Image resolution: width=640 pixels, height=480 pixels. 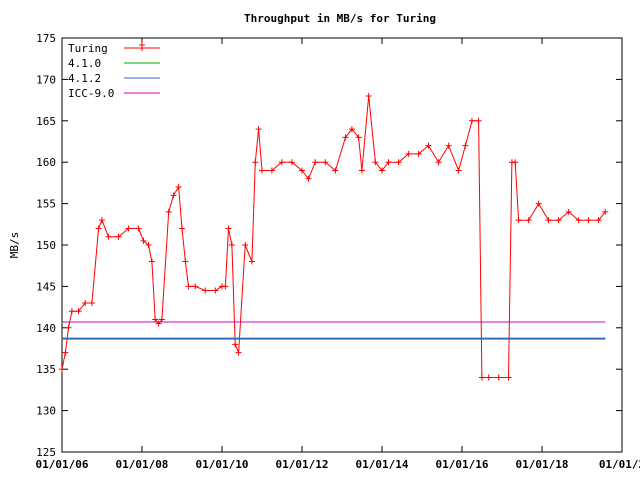 I want to click on x-tick-label: 01/01/10, so click(x=222, y=464).